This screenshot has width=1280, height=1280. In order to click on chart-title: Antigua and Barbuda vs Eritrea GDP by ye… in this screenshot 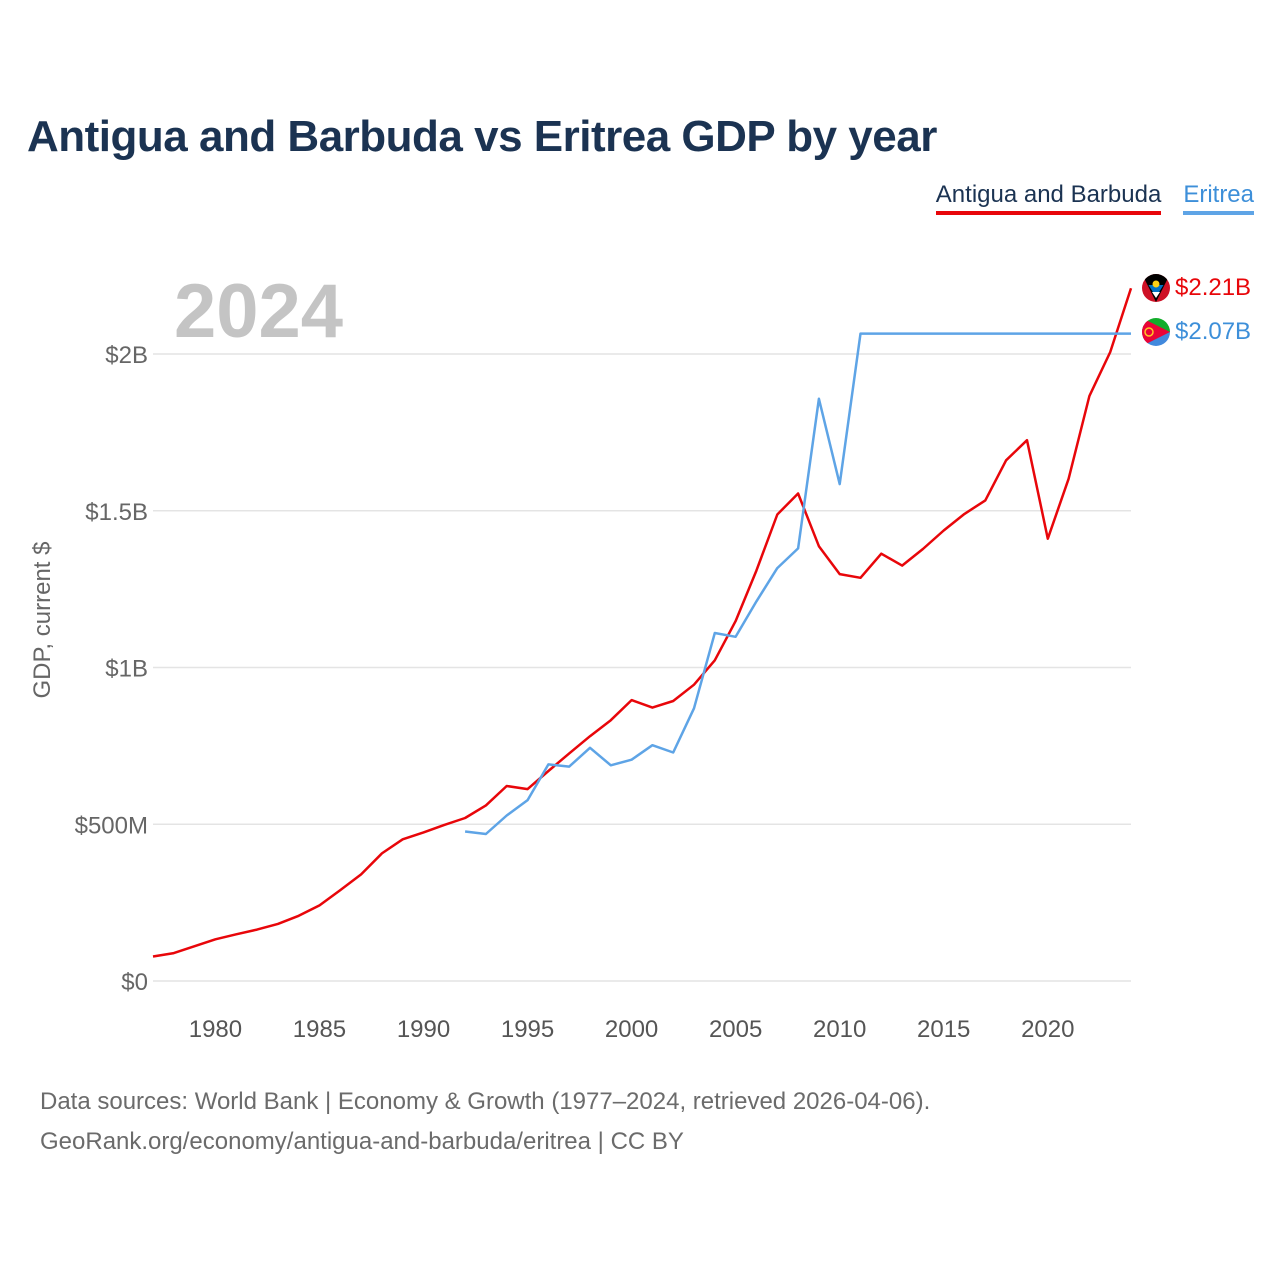, I will do `click(482, 136)`.